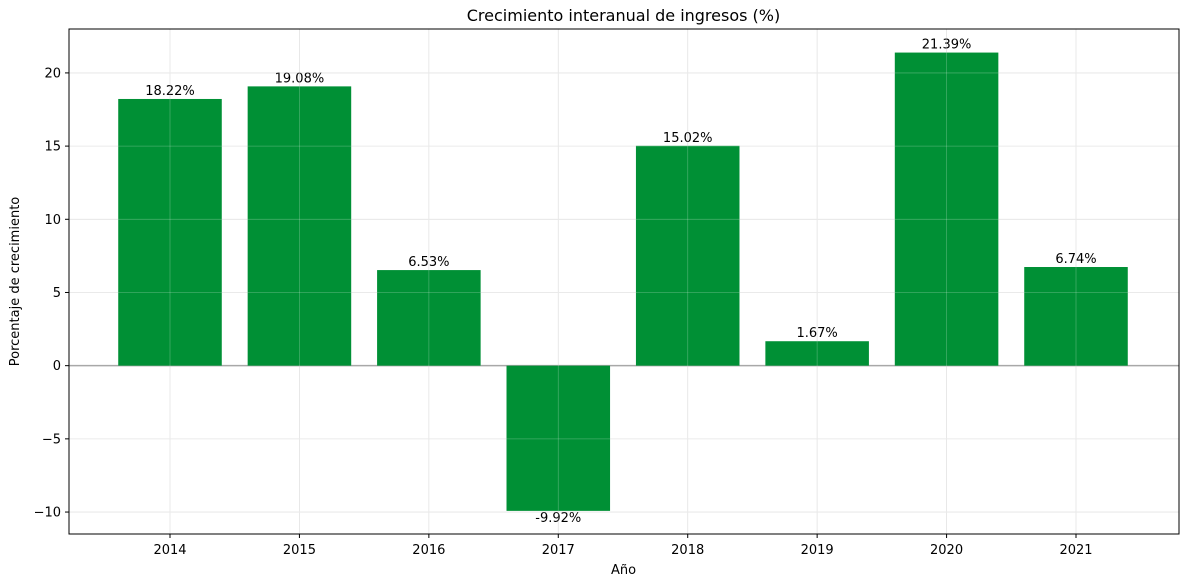 This screenshot has width=1185, height=583. Describe the element at coordinates (688, 138) in the screenshot. I see `data-label: 15.02%` at that location.